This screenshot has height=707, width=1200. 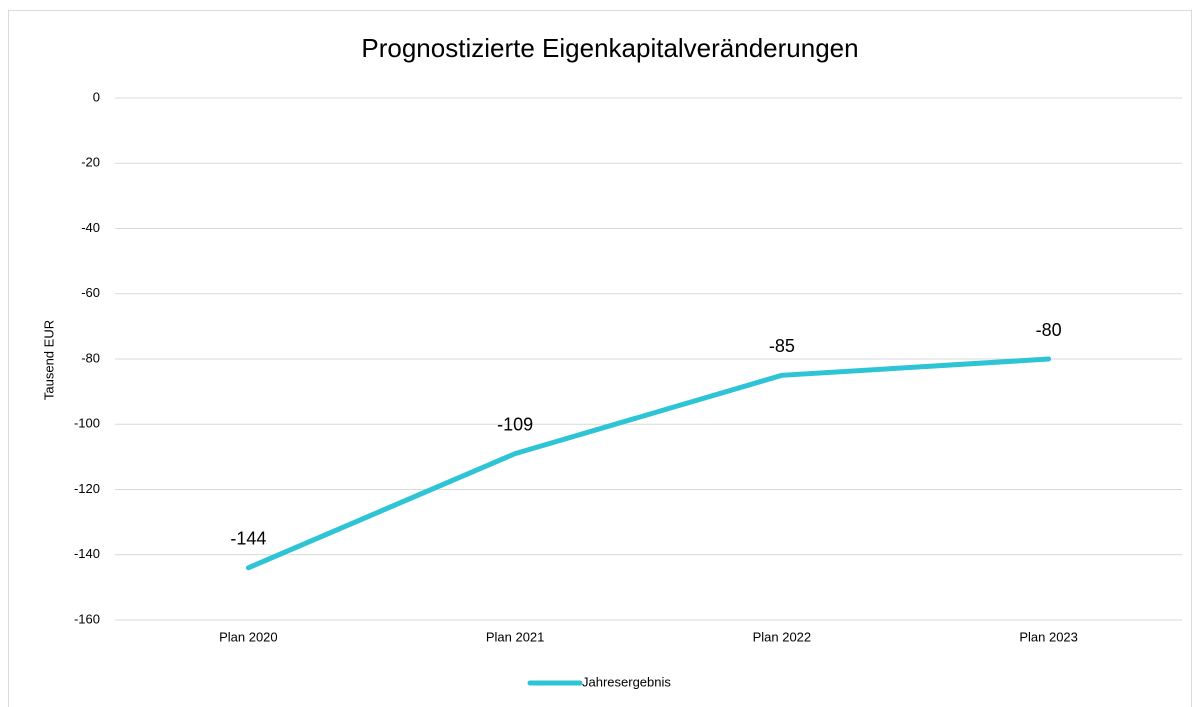 What do you see at coordinates (90, 292) in the screenshot?
I see `y-tick-label: -60` at bounding box center [90, 292].